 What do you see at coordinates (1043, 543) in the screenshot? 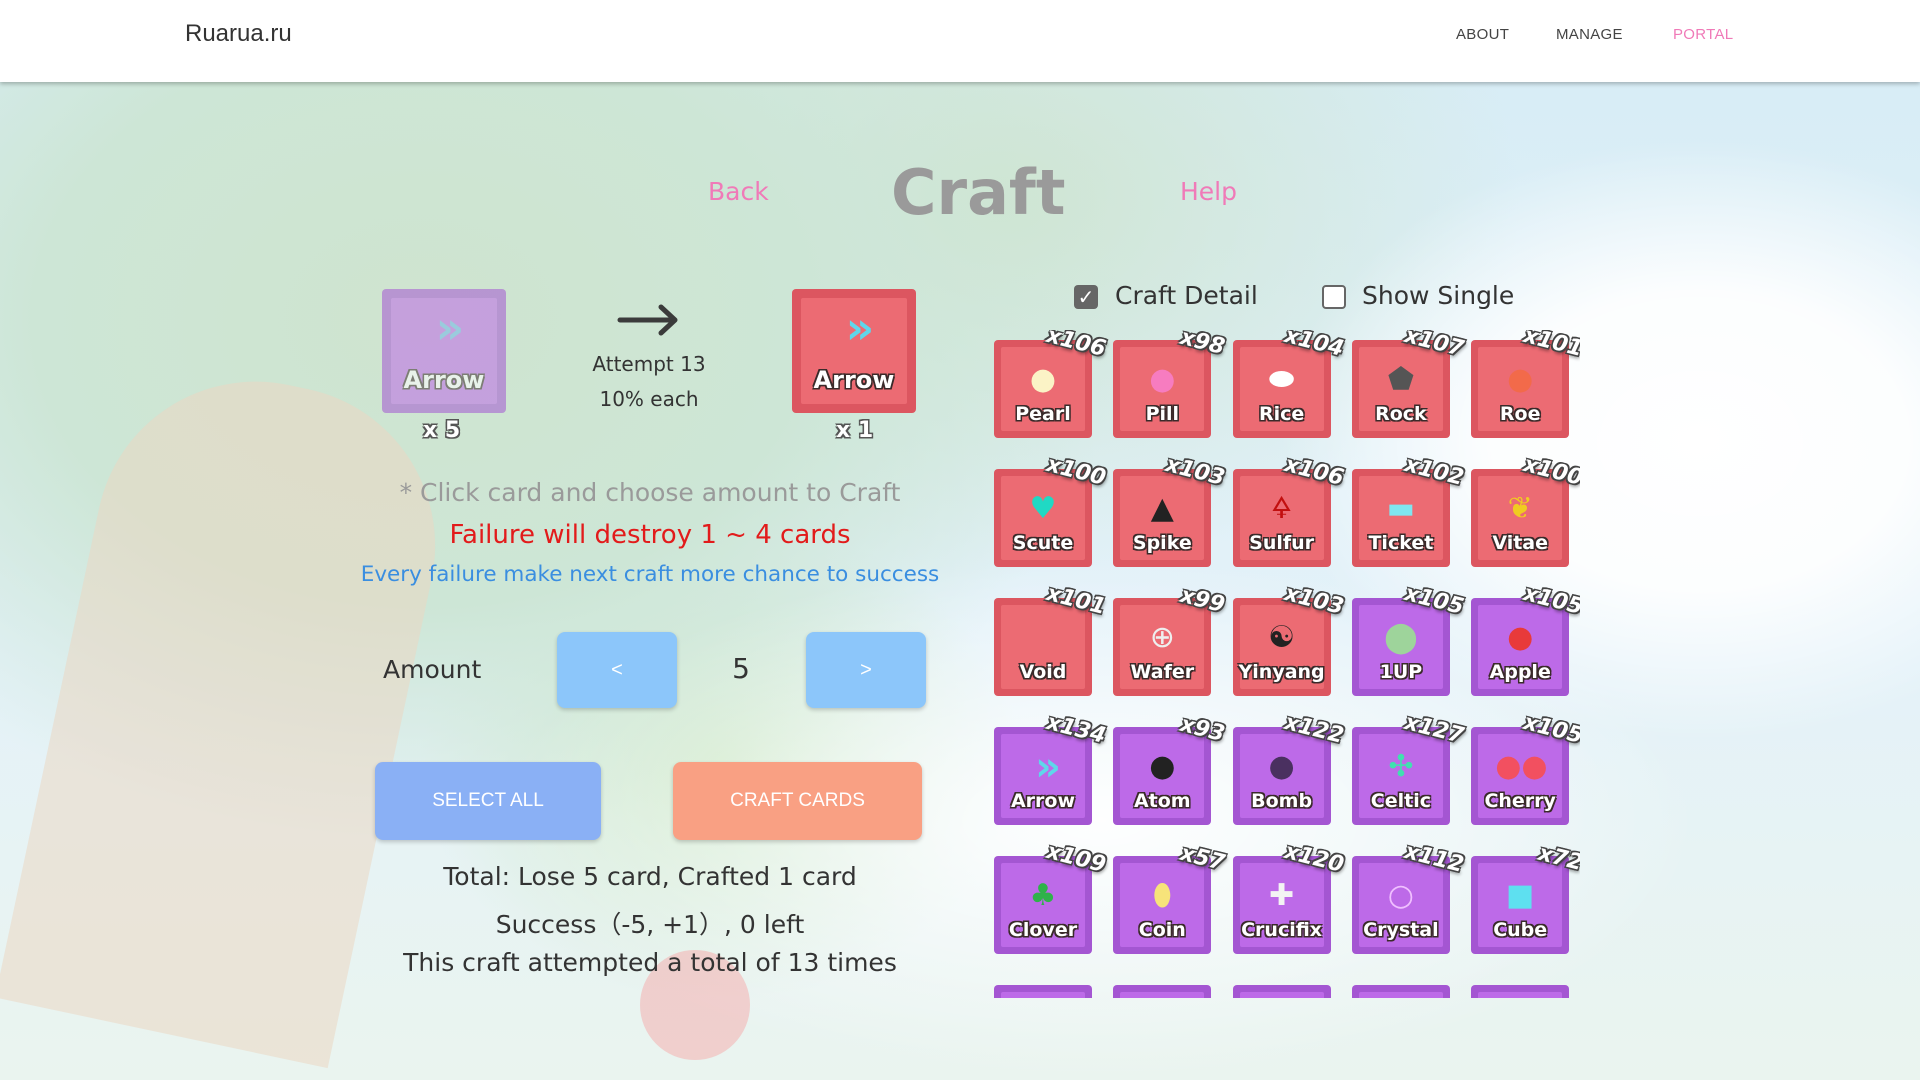
I see `card-name: Scute` at bounding box center [1043, 543].